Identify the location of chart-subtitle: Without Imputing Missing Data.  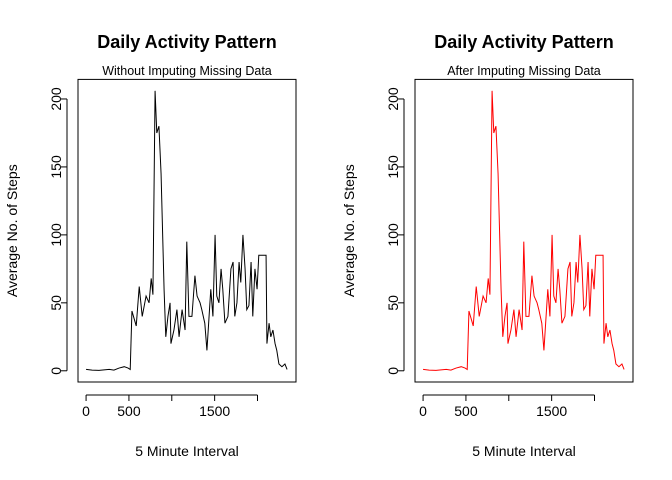
(187, 71).